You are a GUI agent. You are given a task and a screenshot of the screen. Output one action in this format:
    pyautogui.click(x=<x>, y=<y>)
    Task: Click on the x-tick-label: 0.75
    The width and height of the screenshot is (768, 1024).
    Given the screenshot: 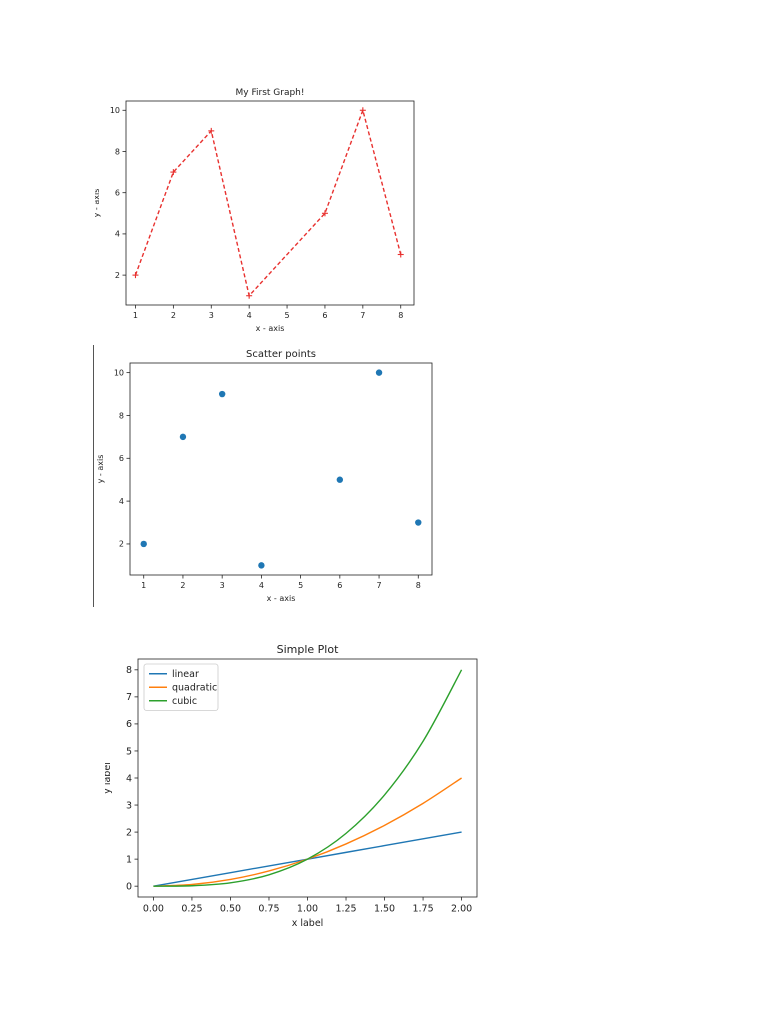 What is the action you would take?
    pyautogui.click(x=268, y=909)
    